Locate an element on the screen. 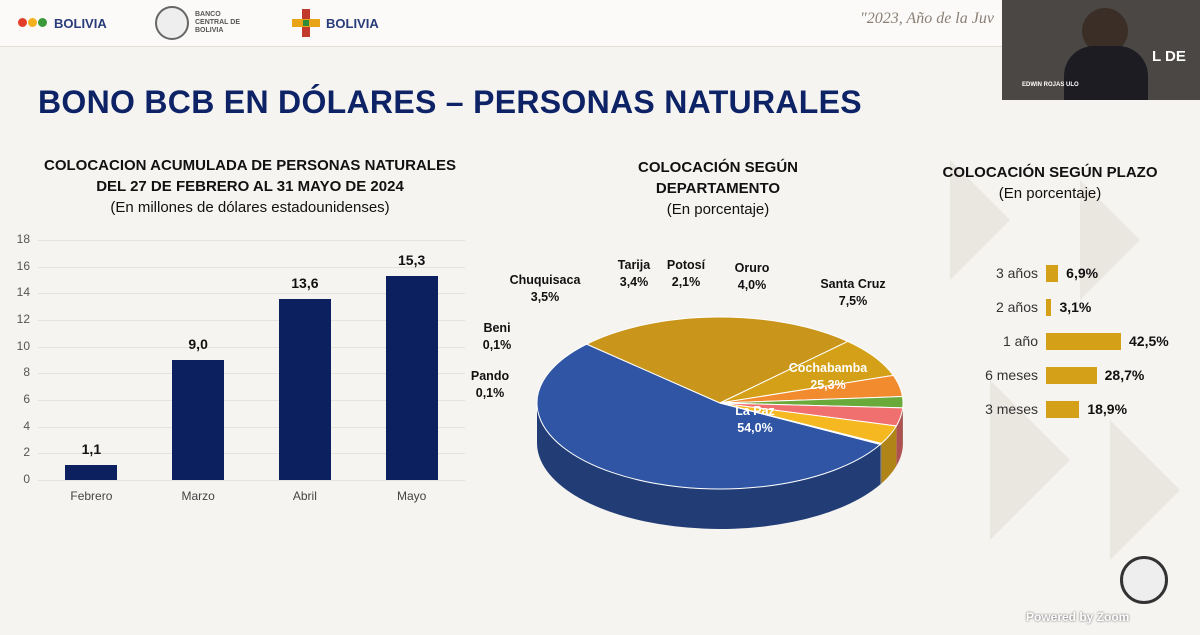 This screenshot has height=635, width=1200. bcb-watermark-icon is located at coordinates (1144, 580).